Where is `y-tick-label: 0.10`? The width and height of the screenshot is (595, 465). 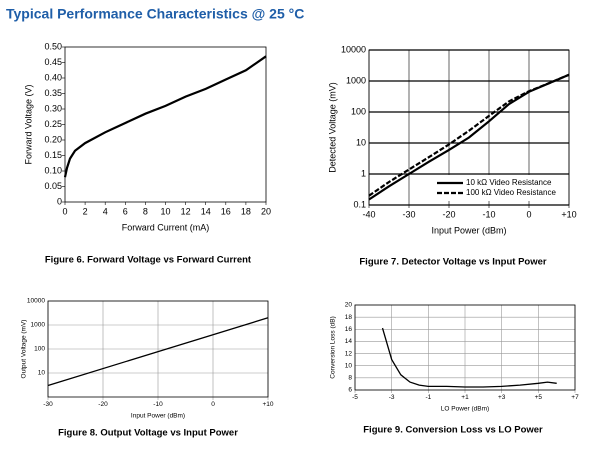
y-tick-label: 0.10 is located at coordinates (53, 170).